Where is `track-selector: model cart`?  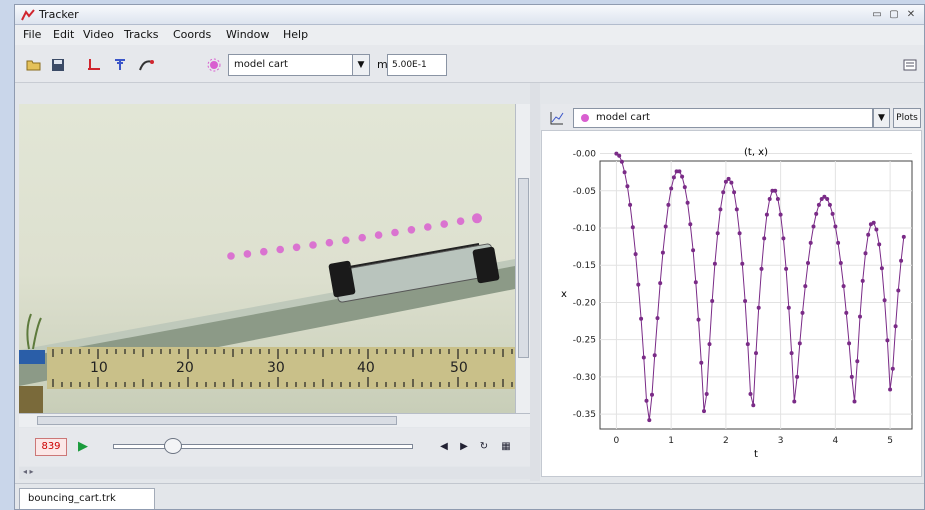 track-selector: model cart is located at coordinates (290, 65).